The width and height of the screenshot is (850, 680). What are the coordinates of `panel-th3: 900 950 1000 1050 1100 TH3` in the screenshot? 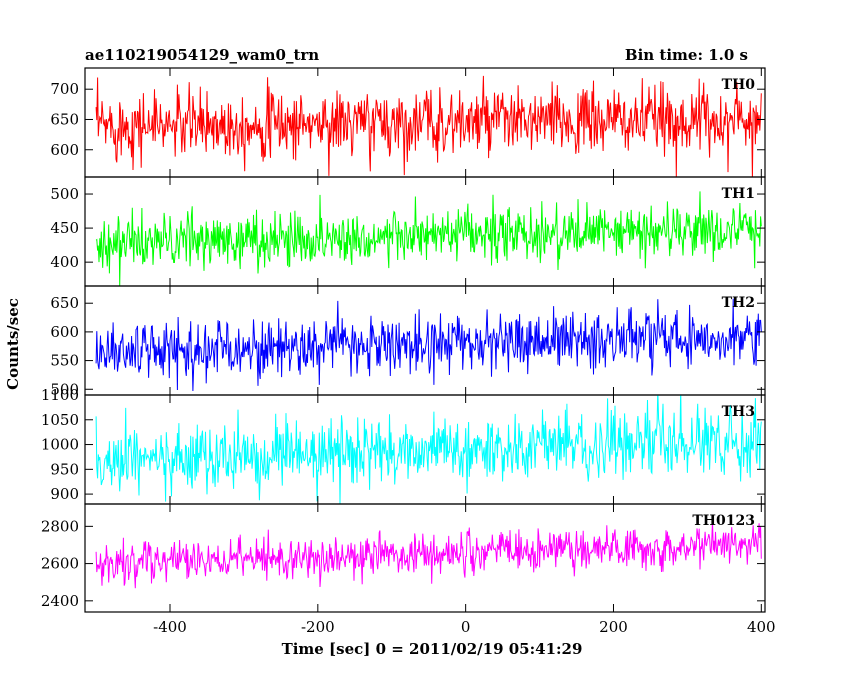 It's located at (403, 445).